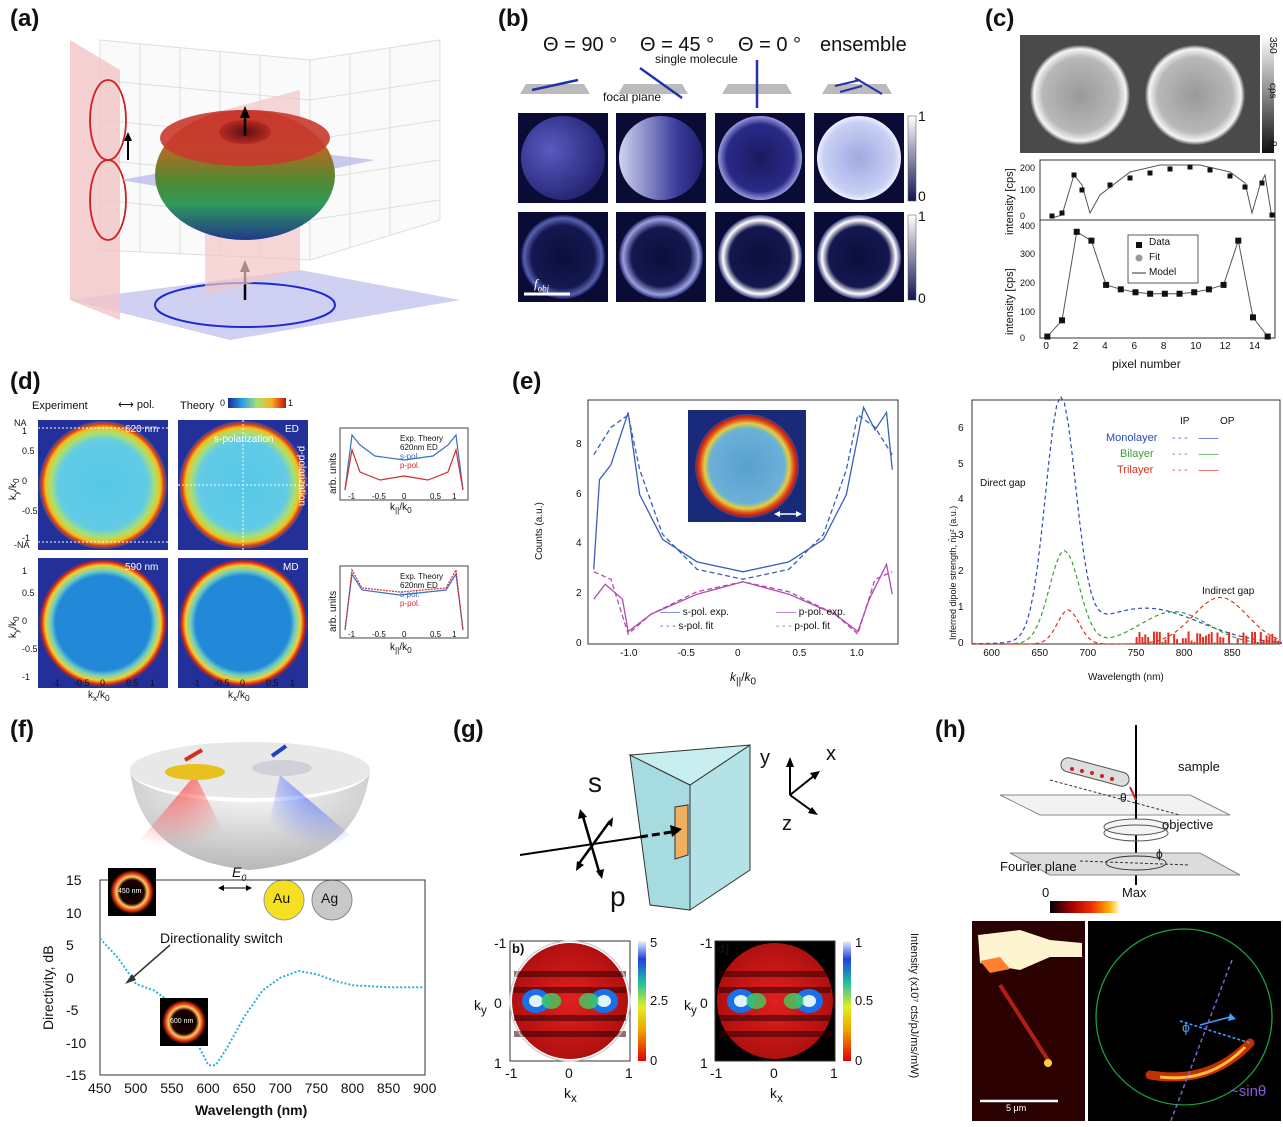 The height and width of the screenshot is (1127, 1283). I want to click on e-xtick: -0.5, so click(686, 653).